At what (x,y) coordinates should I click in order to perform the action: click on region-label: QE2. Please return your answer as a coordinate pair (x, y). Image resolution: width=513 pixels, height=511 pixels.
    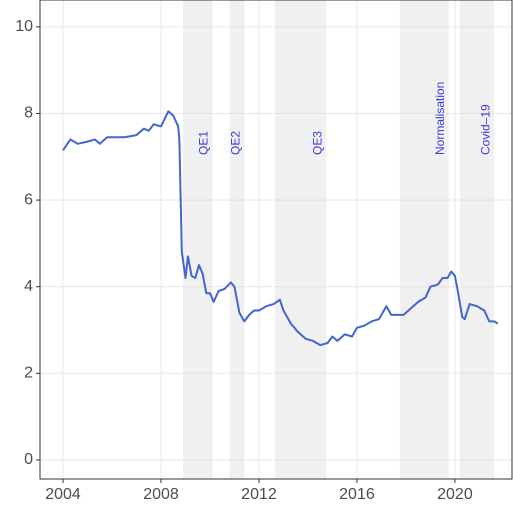
    Looking at the image, I should click on (235, 143).